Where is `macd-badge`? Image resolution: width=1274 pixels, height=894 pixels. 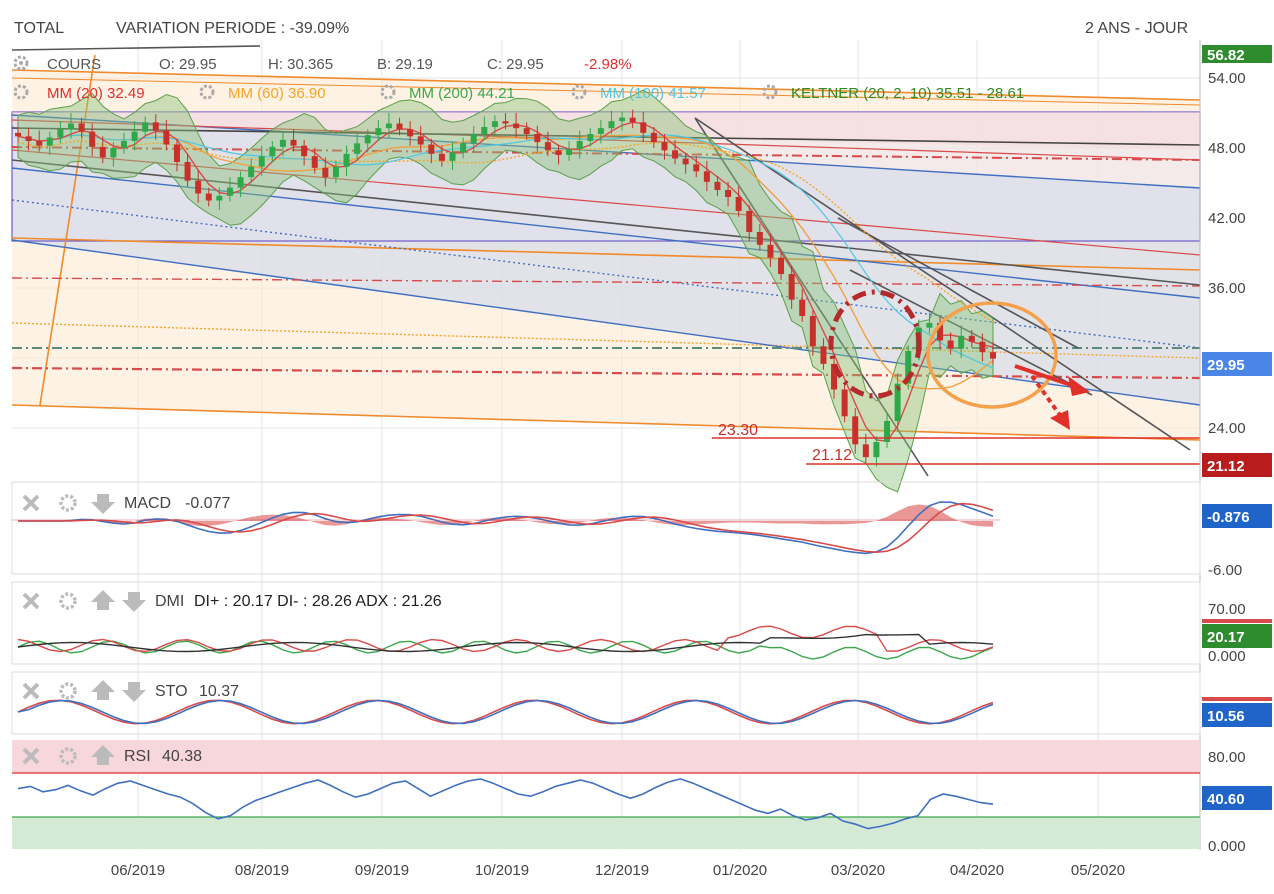
macd-badge is located at coordinates (1237, 516).